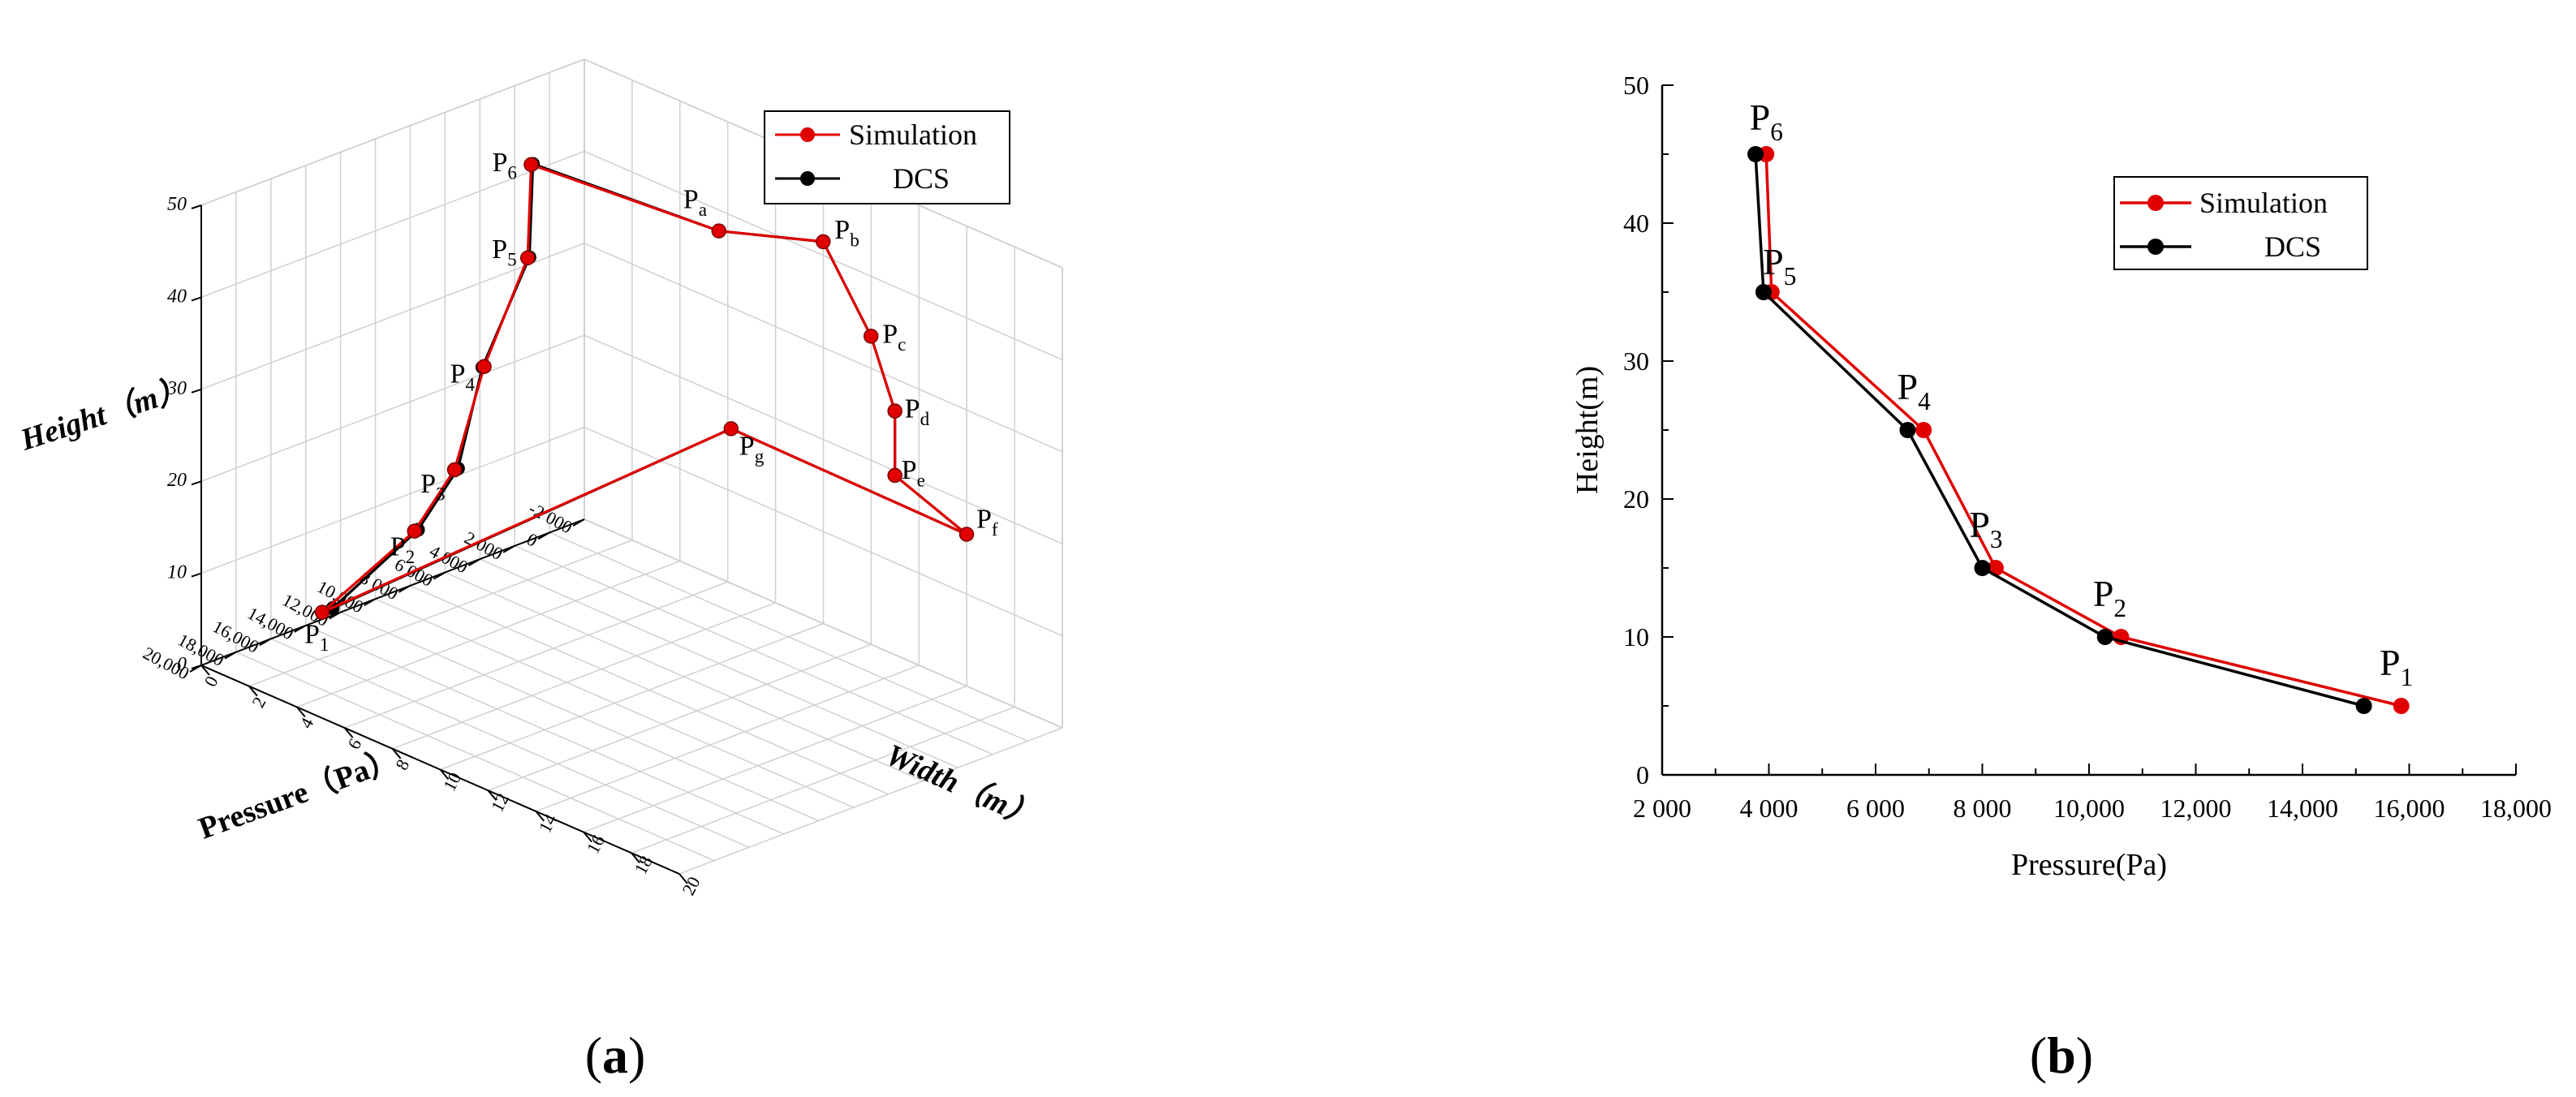  Describe the element at coordinates (922, 178) in the screenshot. I see `a-legend-label-dcs: DCS` at that location.